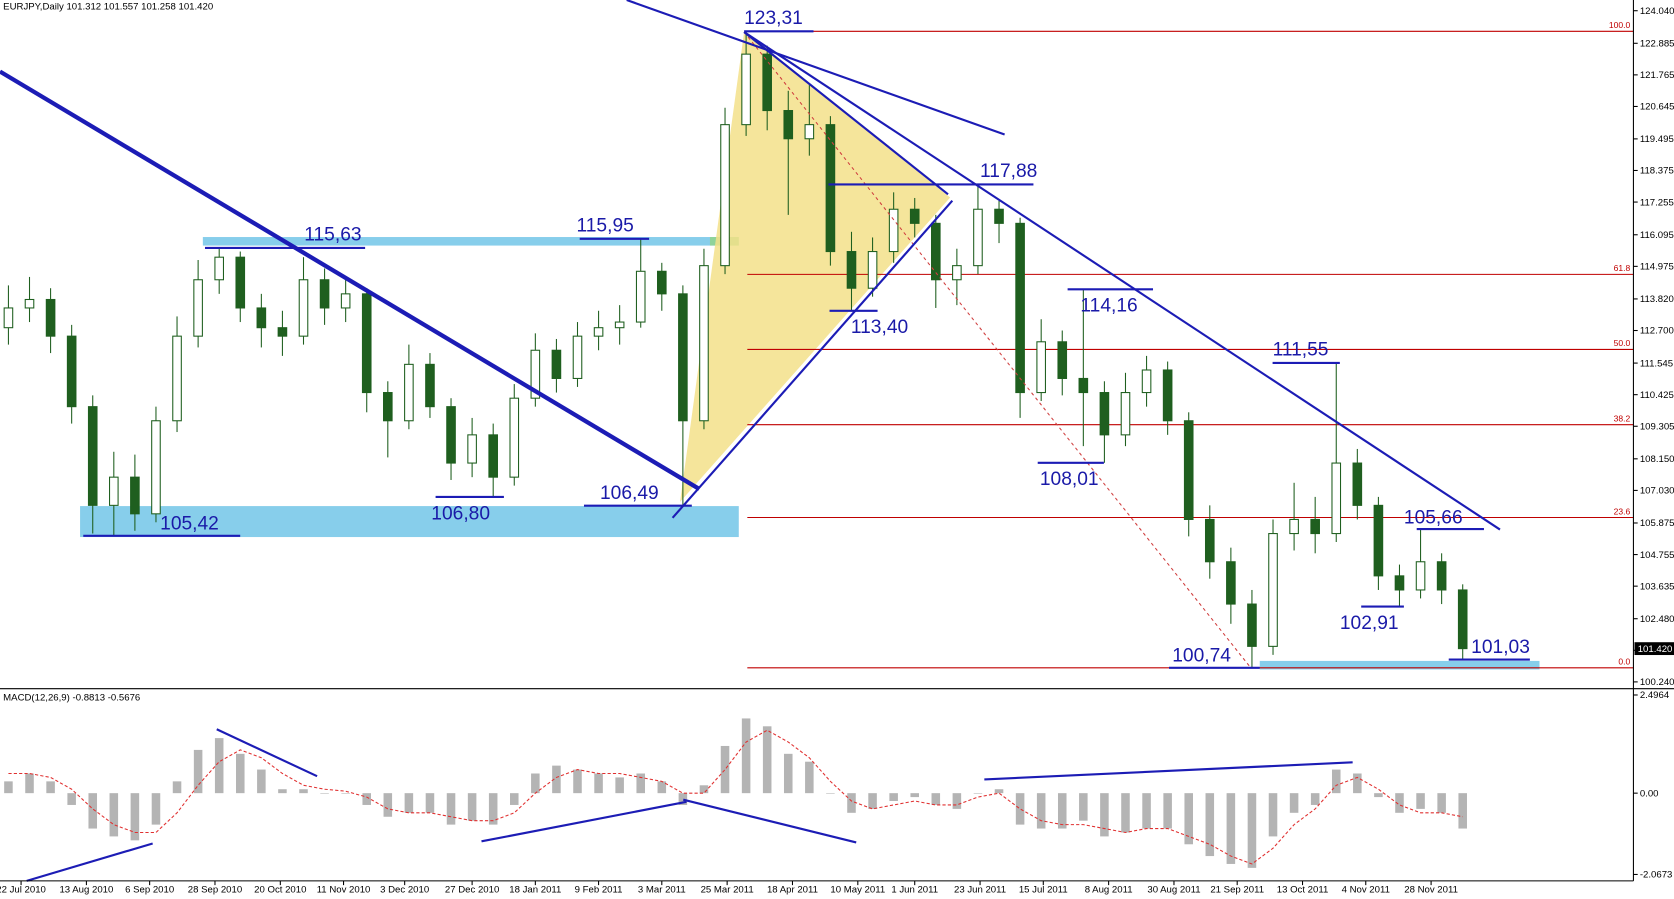 This screenshot has height=899, width=1674. Describe the element at coordinates (1657, 491) in the screenshot. I see `y-tick-label: 107.030` at that location.